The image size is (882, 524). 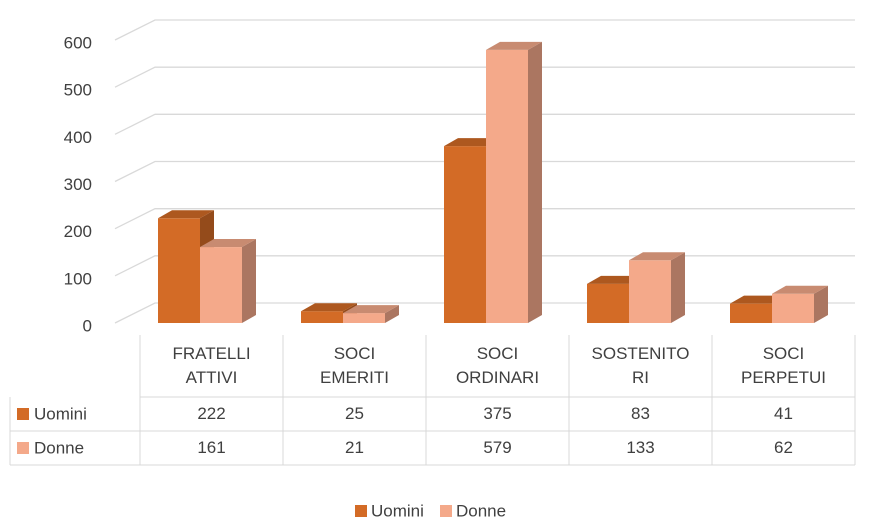 I want to click on row-label: Uomini, so click(x=60, y=413).